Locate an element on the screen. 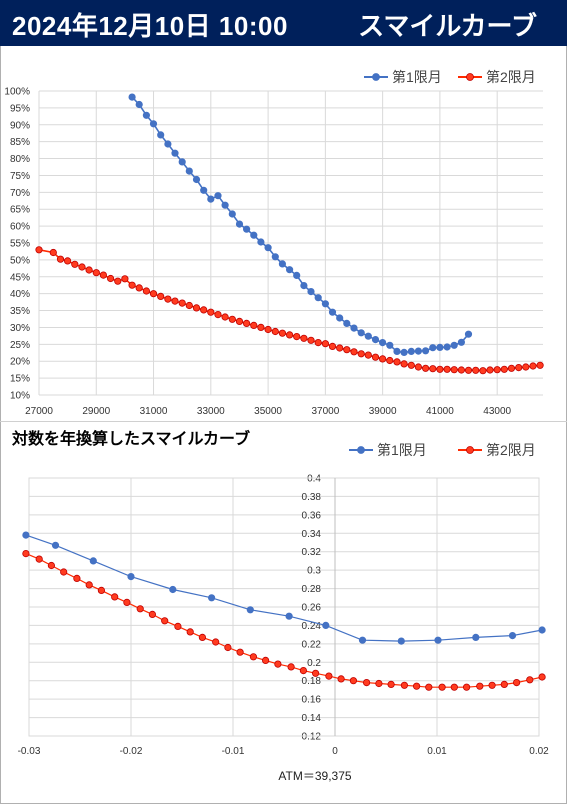 The width and height of the screenshot is (567, 804). x-tick-label: 0.01 is located at coordinates (437, 751).